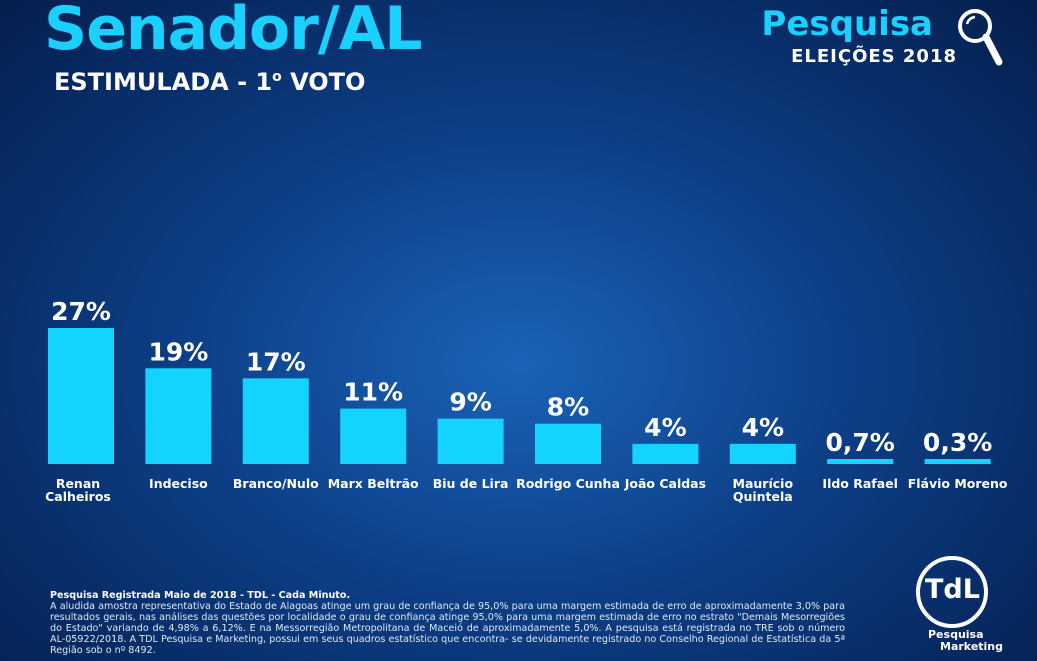 This screenshot has width=1037, height=661. What do you see at coordinates (665, 427) in the screenshot?
I see `bar-value-label-6: 4%` at bounding box center [665, 427].